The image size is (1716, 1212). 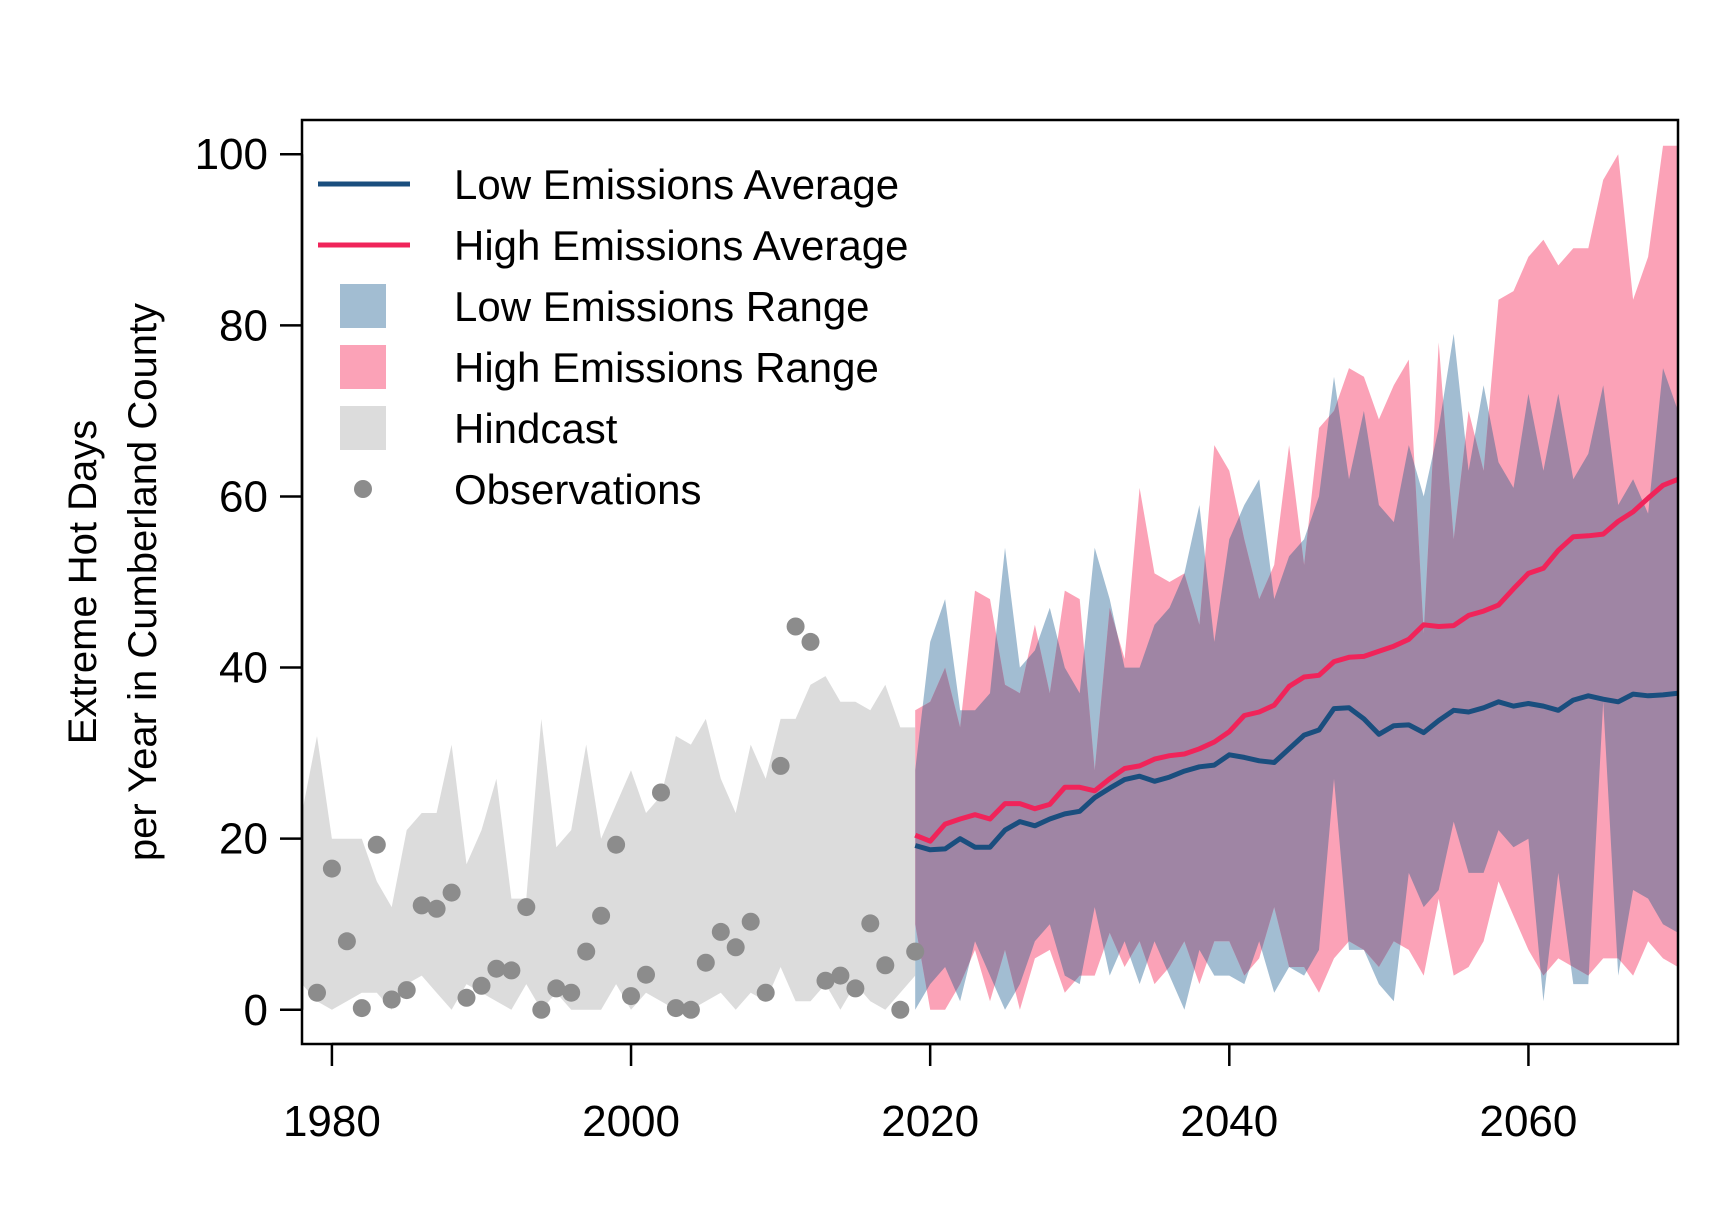 What do you see at coordinates (243, 496) in the screenshot?
I see `y-tick-label: 60` at bounding box center [243, 496].